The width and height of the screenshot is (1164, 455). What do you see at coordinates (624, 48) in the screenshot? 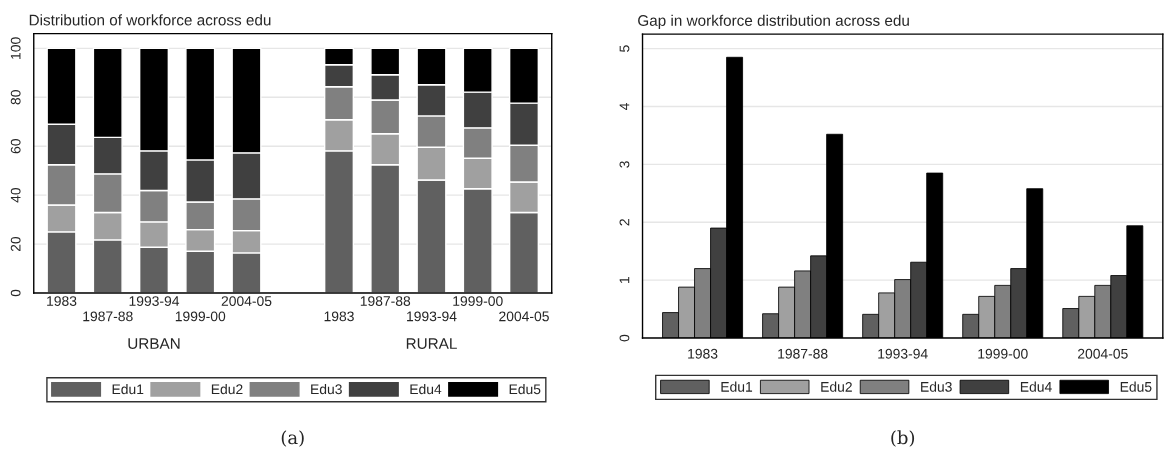
I see `y-tick-label: 5` at bounding box center [624, 48].